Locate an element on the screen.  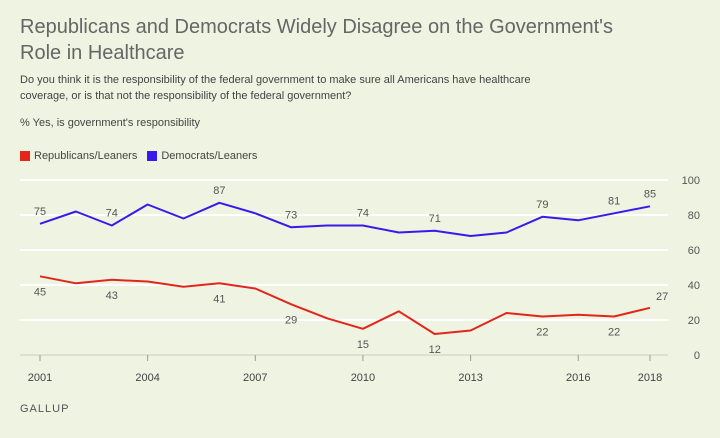
y-tick-label-0: 0 is located at coordinates (697, 356).